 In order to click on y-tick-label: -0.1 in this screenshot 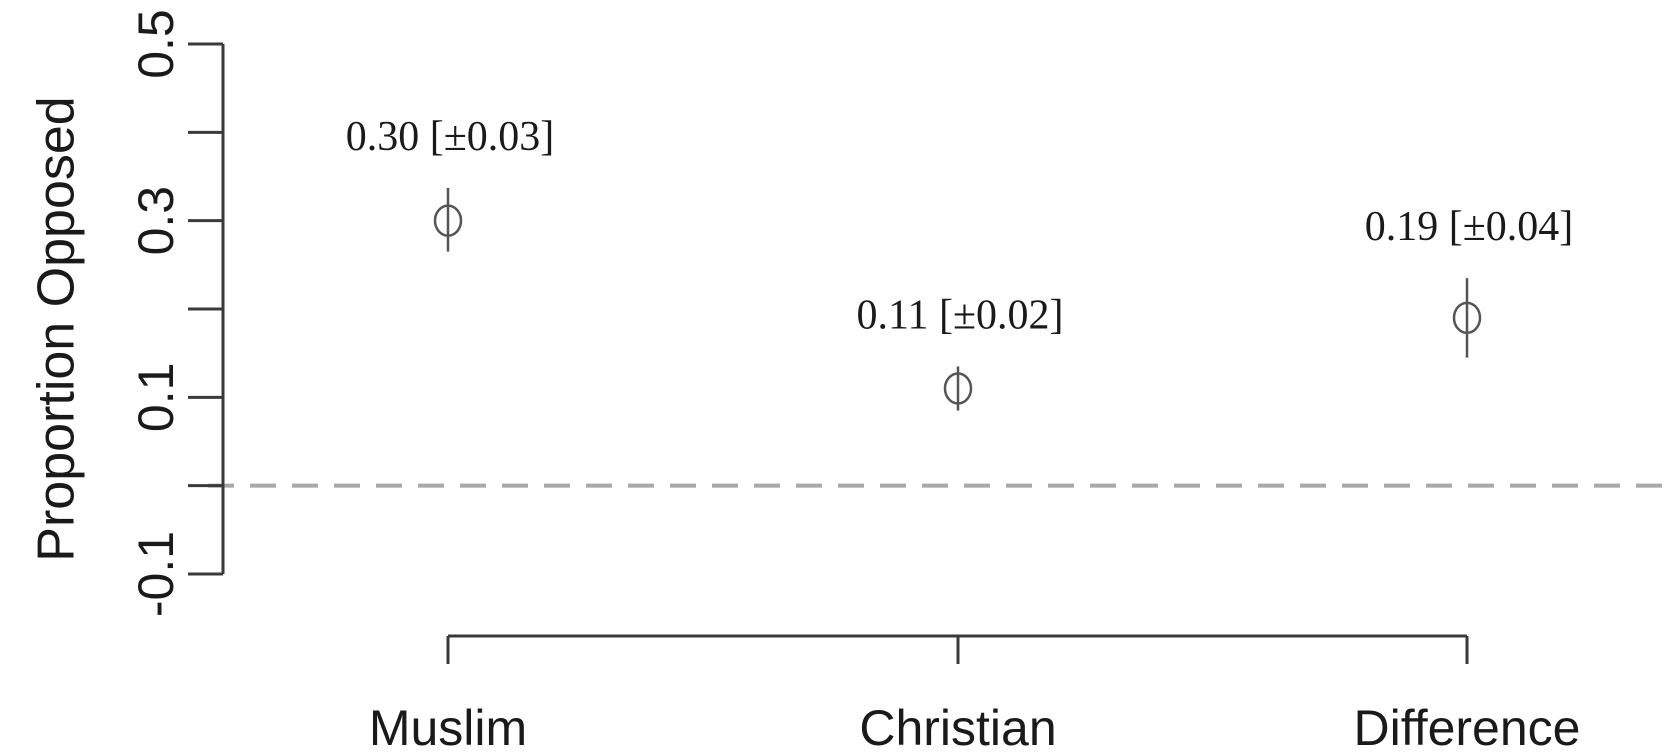, I will do `click(156, 574)`.